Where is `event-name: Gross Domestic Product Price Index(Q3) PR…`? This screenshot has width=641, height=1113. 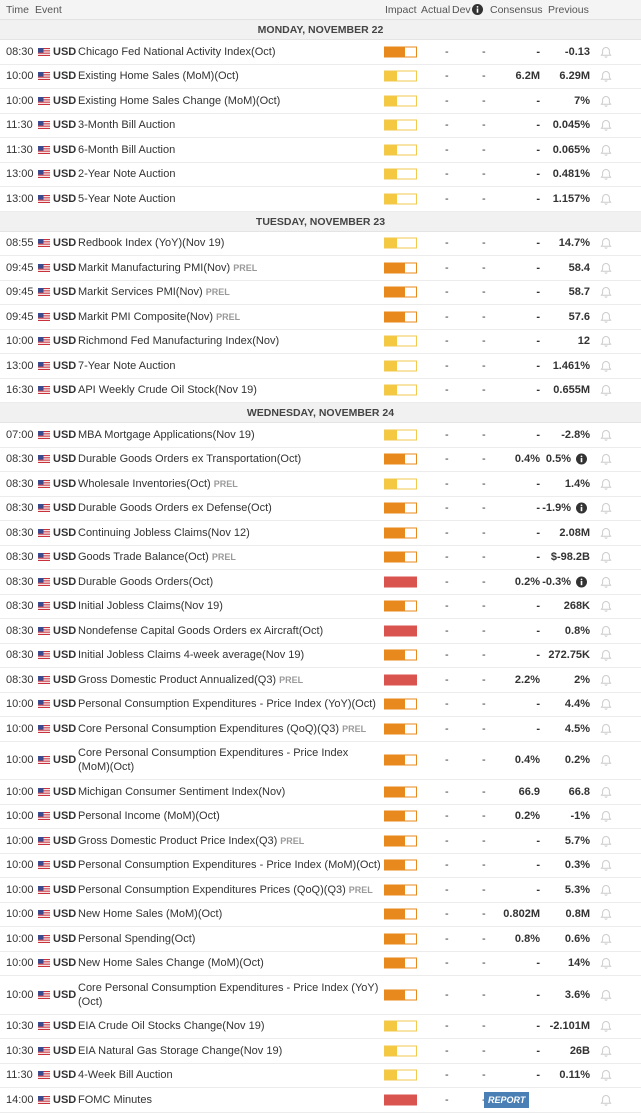
event-name: Gross Domestic Product Price Index(Q3) PR… is located at coordinates (230, 841).